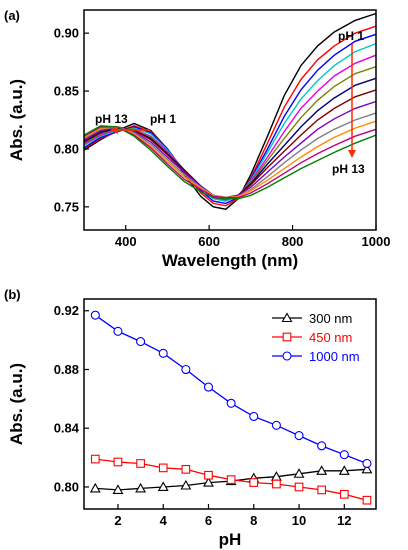 This screenshot has width=408, height=550. I want to click on x-tick-label: 1000, so click(376, 241).